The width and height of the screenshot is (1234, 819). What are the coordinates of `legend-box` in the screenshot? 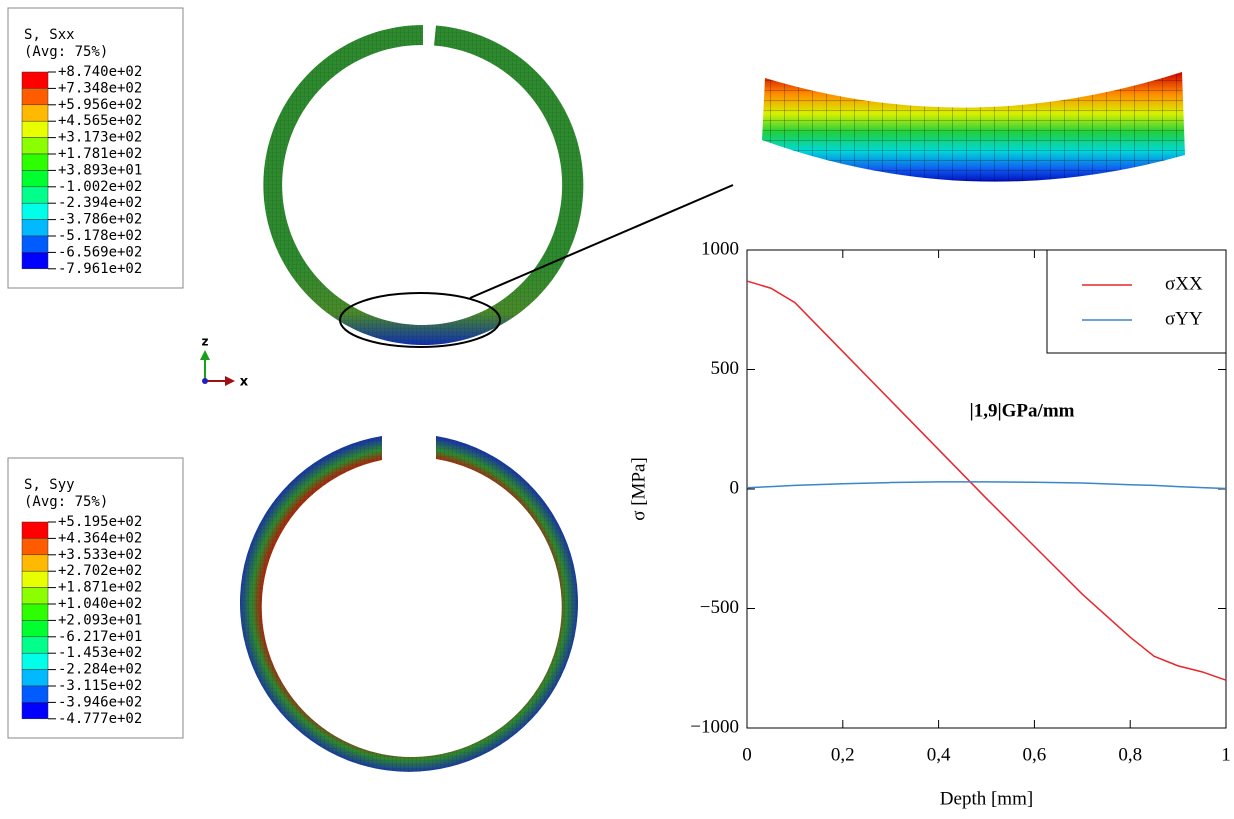 It's located at (1136, 301).